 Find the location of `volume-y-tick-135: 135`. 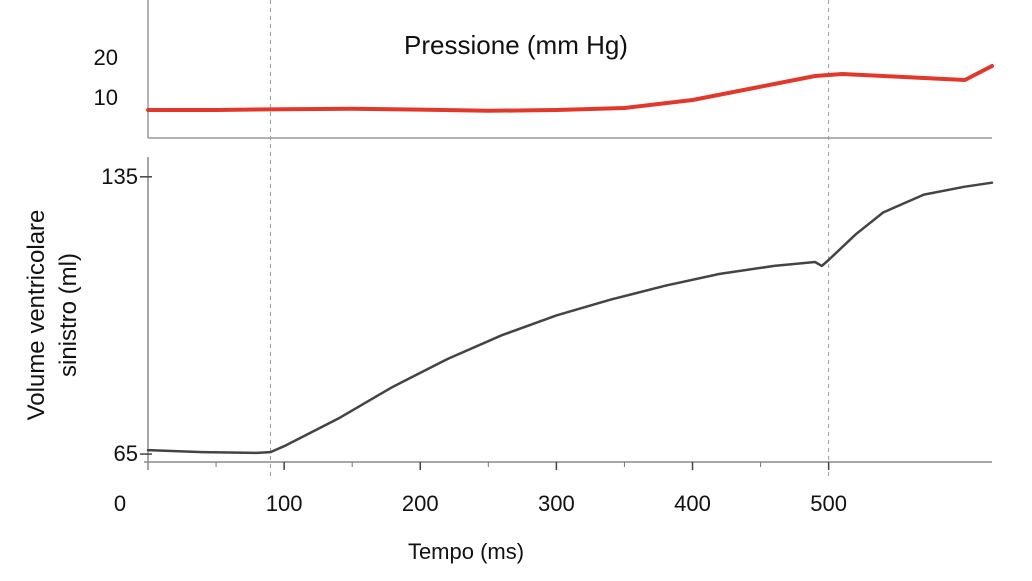

volume-y-tick-135: 135 is located at coordinates (119, 176).